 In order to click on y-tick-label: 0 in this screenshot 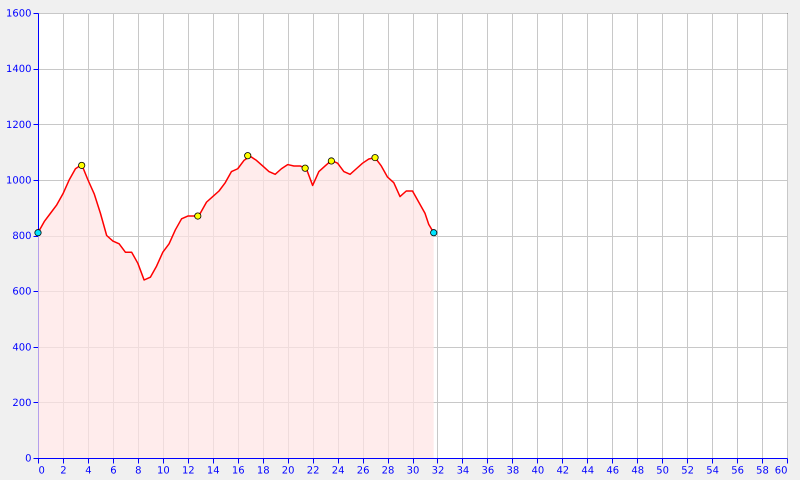, I will do `click(28, 459)`.